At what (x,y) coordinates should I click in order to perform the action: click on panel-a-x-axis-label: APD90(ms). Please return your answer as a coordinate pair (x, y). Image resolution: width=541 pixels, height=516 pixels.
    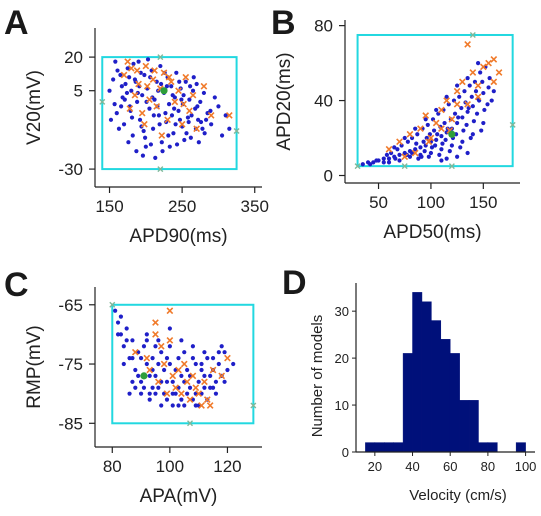
    Looking at the image, I should click on (178, 236).